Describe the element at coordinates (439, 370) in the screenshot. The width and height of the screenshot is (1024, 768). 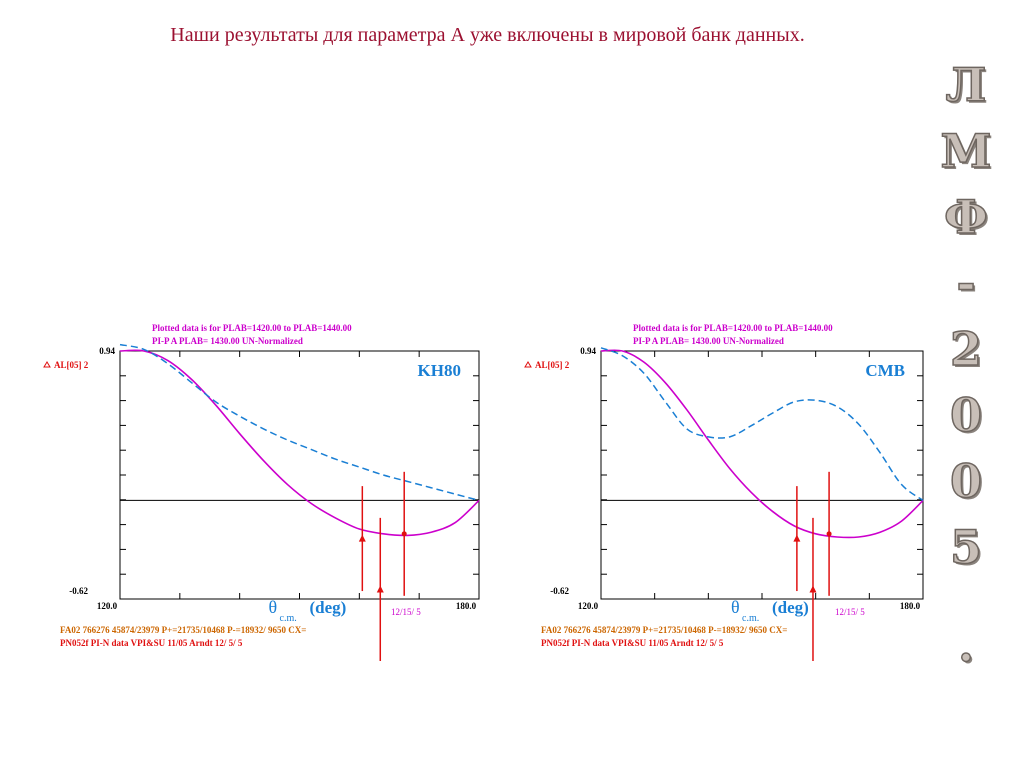
I see `chart-tag: KH80` at that location.